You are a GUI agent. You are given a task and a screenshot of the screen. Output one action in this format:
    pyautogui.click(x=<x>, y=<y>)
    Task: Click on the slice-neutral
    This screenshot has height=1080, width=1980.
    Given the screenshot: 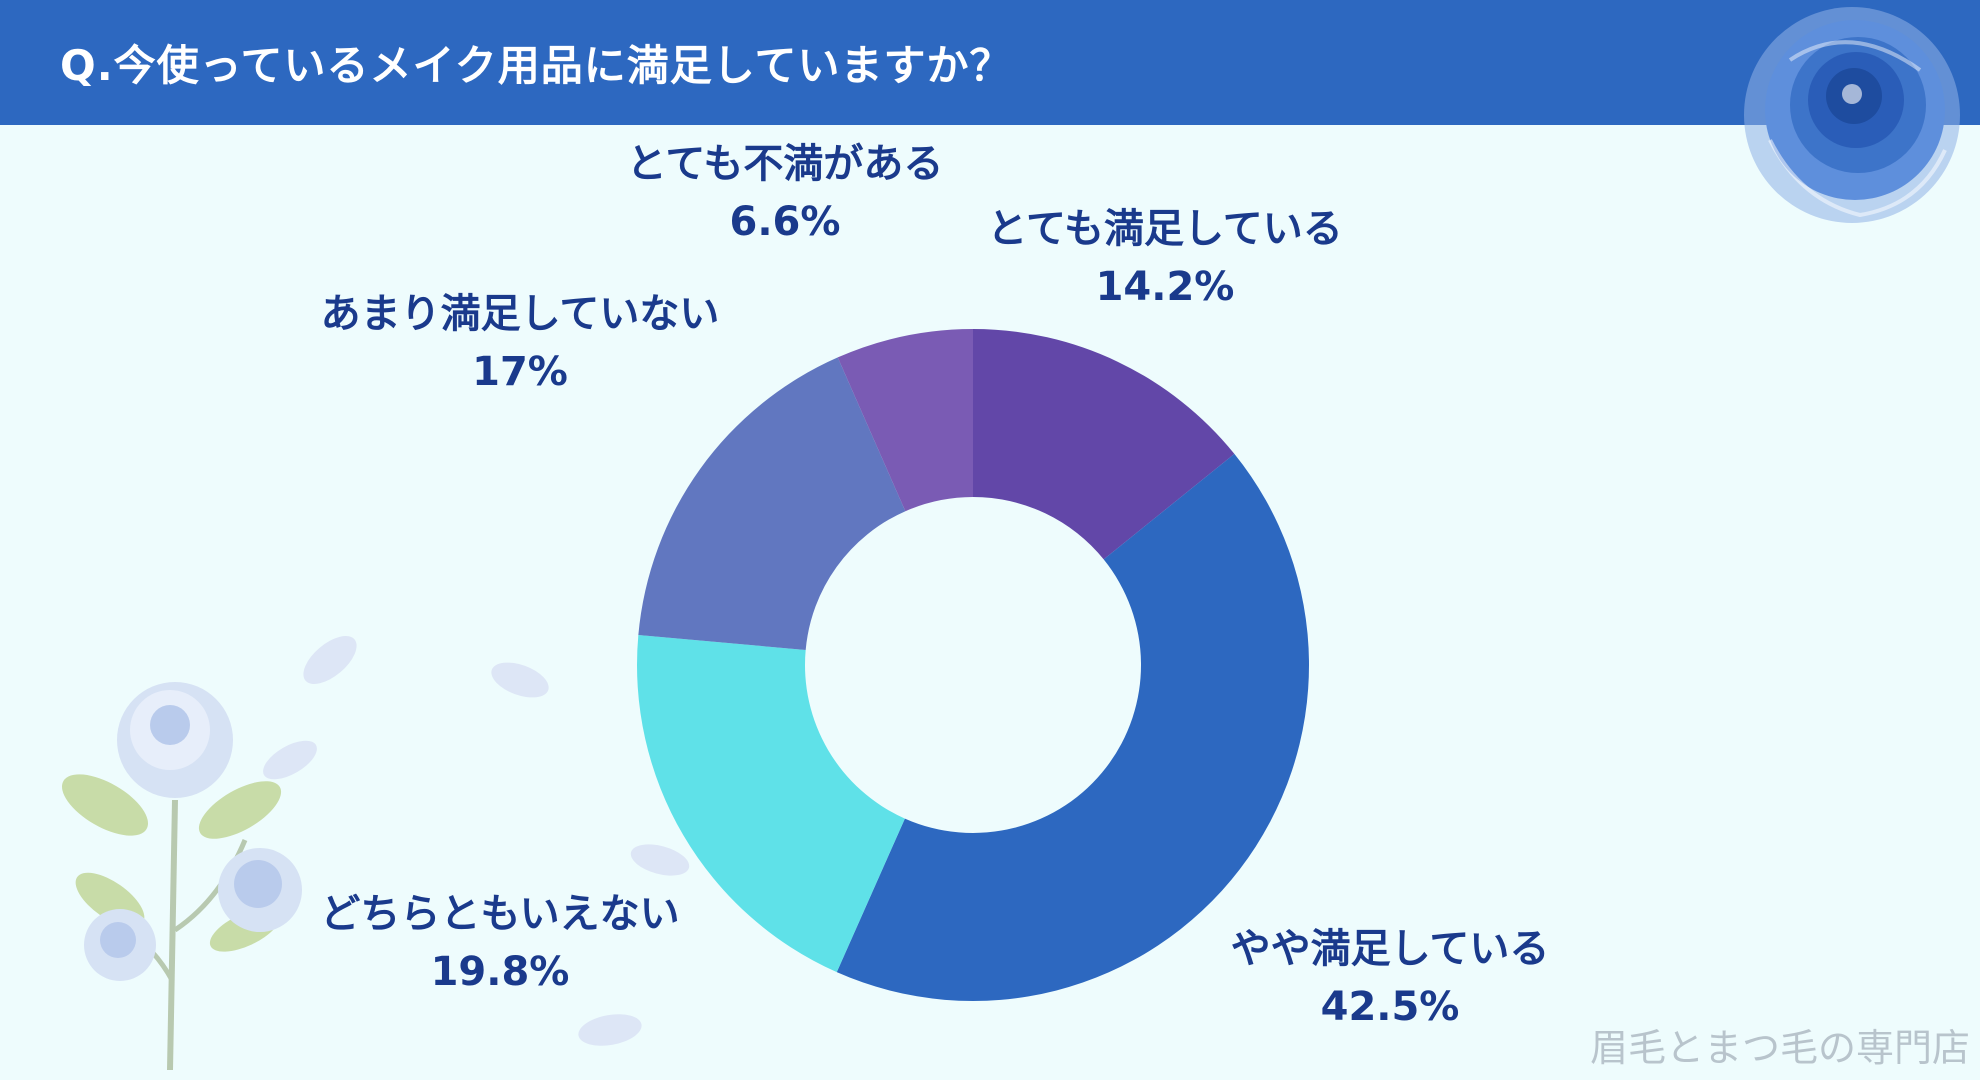 What is the action you would take?
    pyautogui.click(x=771, y=803)
    